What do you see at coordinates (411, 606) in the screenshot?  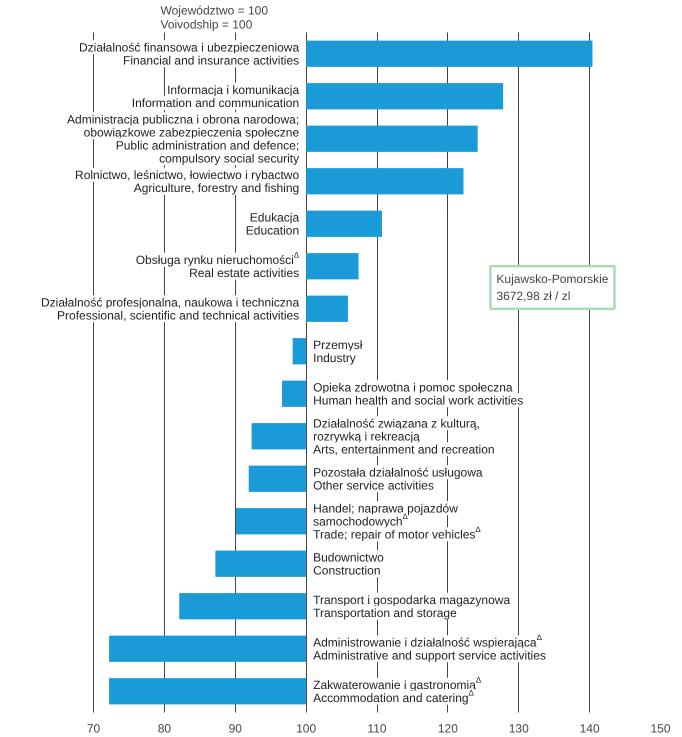 I see `y-tick-label: Transport i gospodarka magazynowa Transportation and storage` at bounding box center [411, 606].